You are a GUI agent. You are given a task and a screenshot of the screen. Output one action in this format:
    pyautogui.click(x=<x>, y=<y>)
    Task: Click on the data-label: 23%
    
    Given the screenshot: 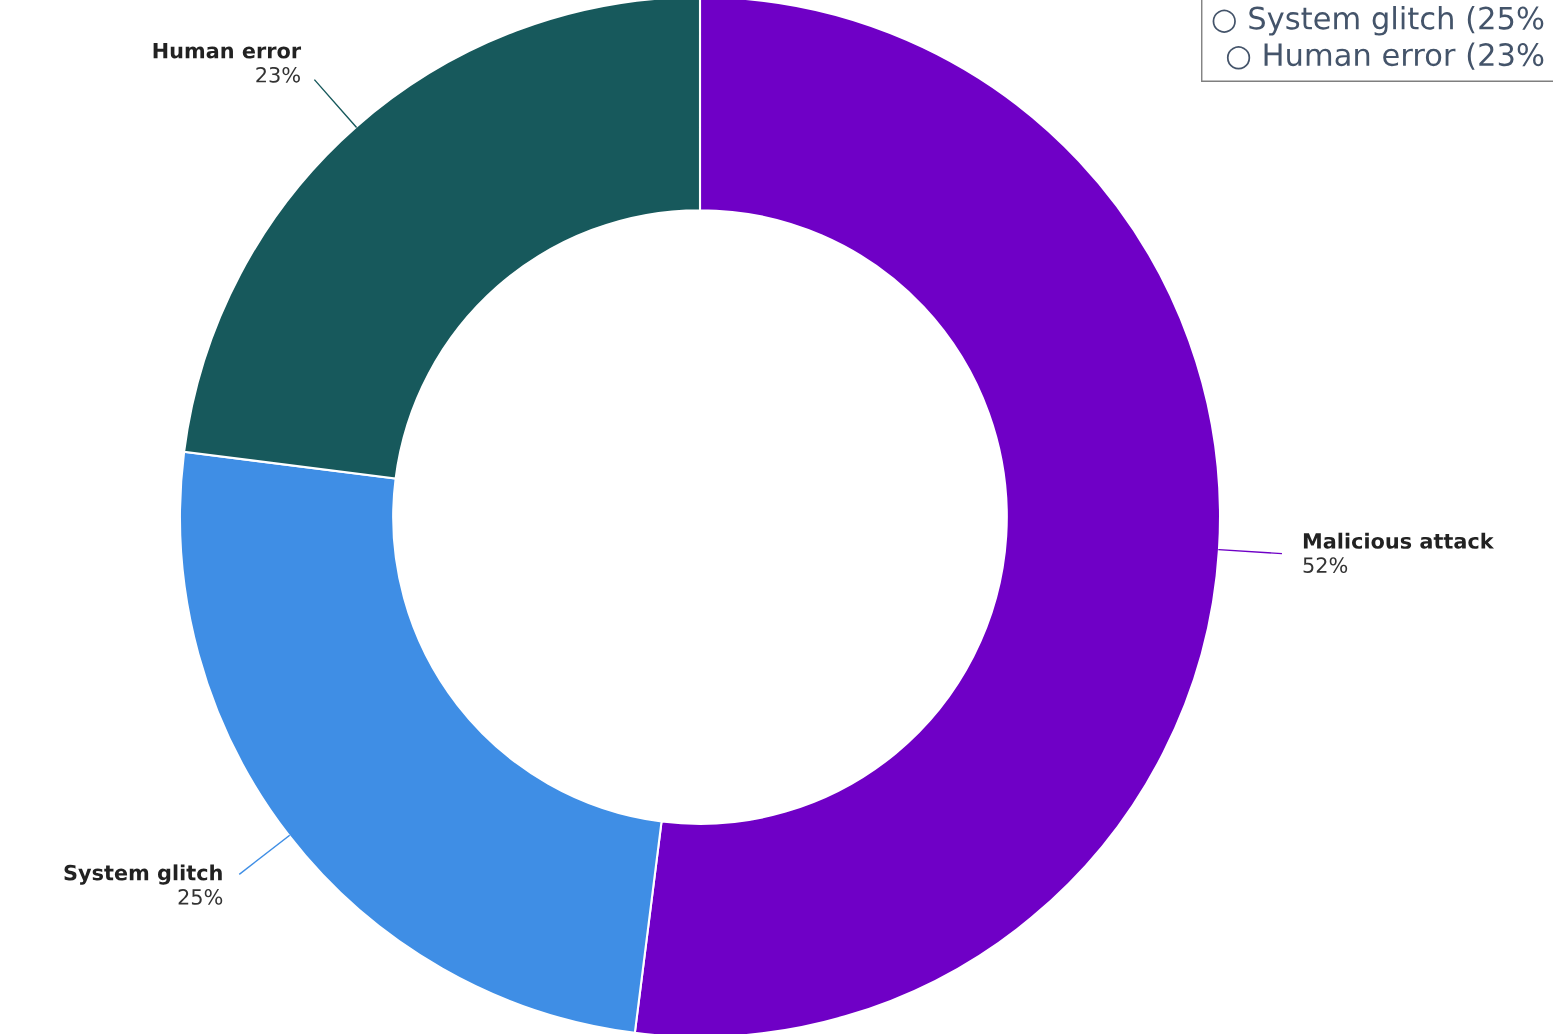 What is the action you would take?
    pyautogui.click(x=278, y=74)
    